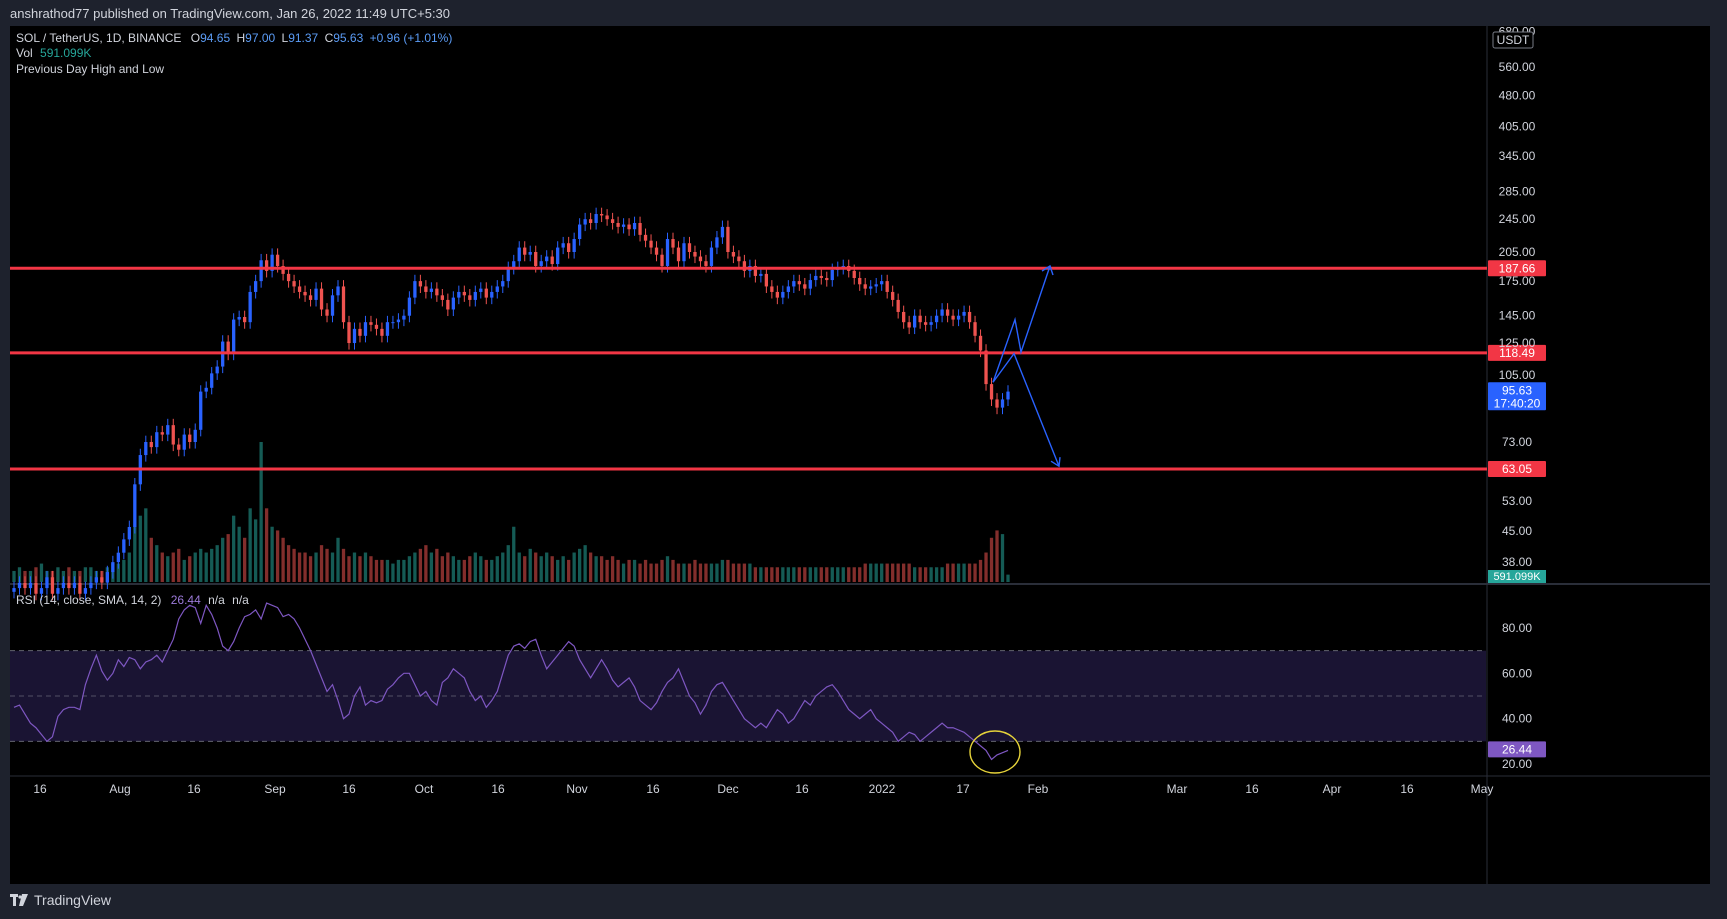  Describe the element at coordinates (90, 69) in the screenshot. I see `indicator-name: Previous Day High and Low` at that location.